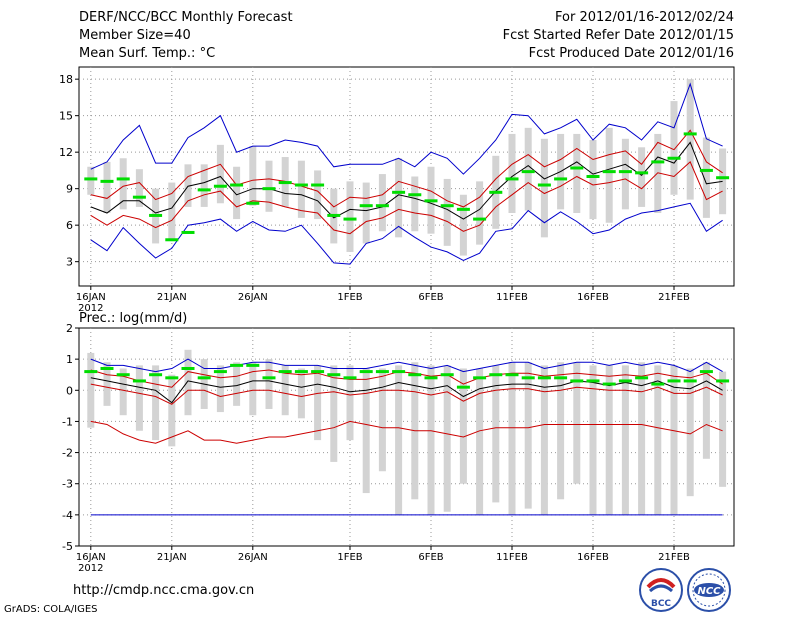 This screenshot has height=618, width=800. I want to click on x-tick-label: 26JAN, so click(253, 557).